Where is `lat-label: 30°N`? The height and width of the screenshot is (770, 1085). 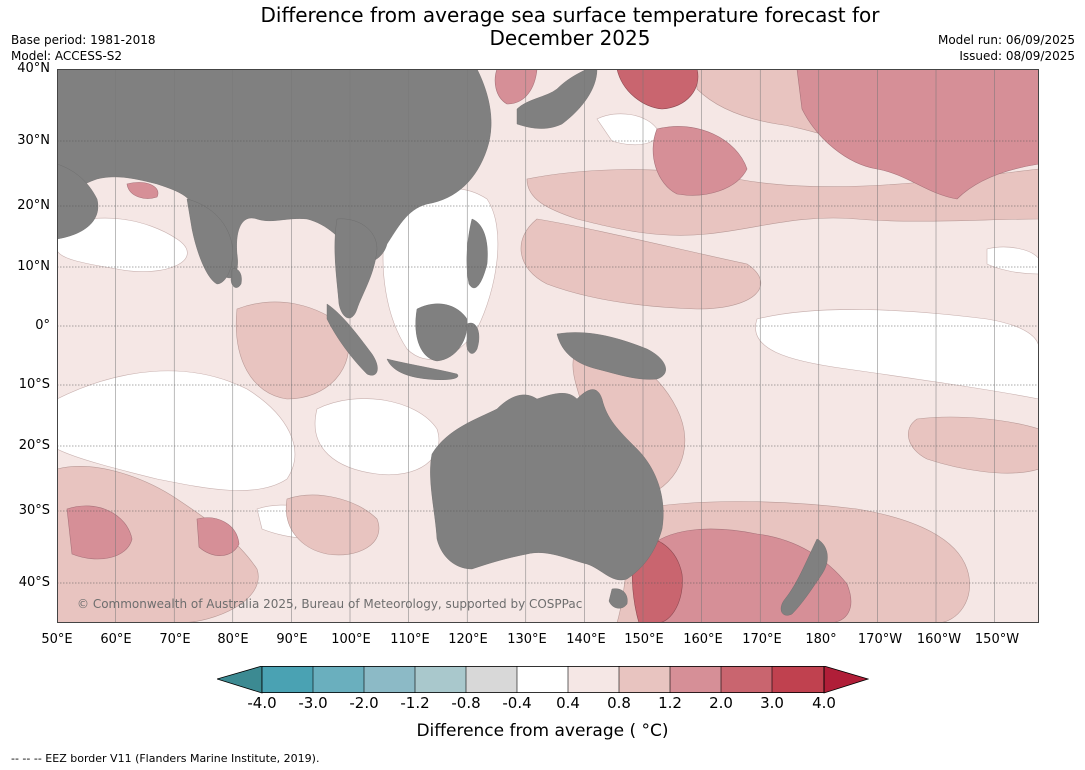 lat-label: 30°N is located at coordinates (33, 140).